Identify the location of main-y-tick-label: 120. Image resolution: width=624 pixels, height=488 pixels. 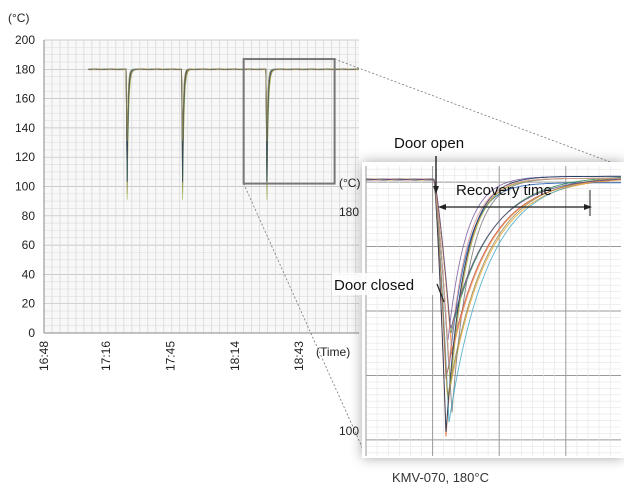
(25, 157).